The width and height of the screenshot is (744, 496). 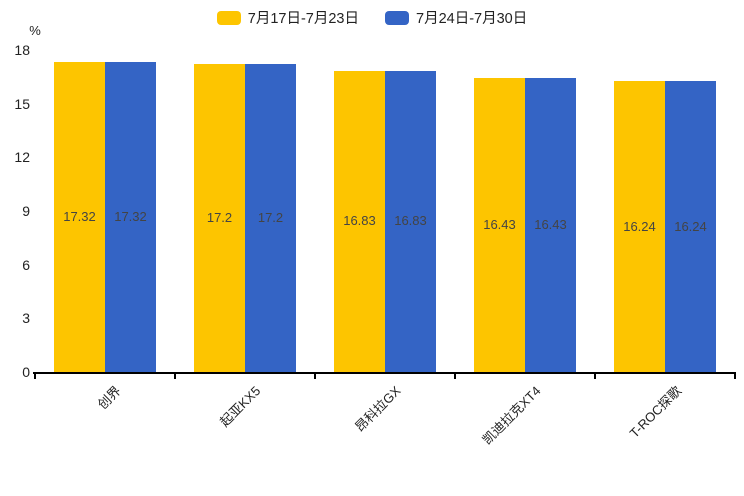 I want to click on x-axis-label: 昂科拉GX, so click(x=378, y=409).